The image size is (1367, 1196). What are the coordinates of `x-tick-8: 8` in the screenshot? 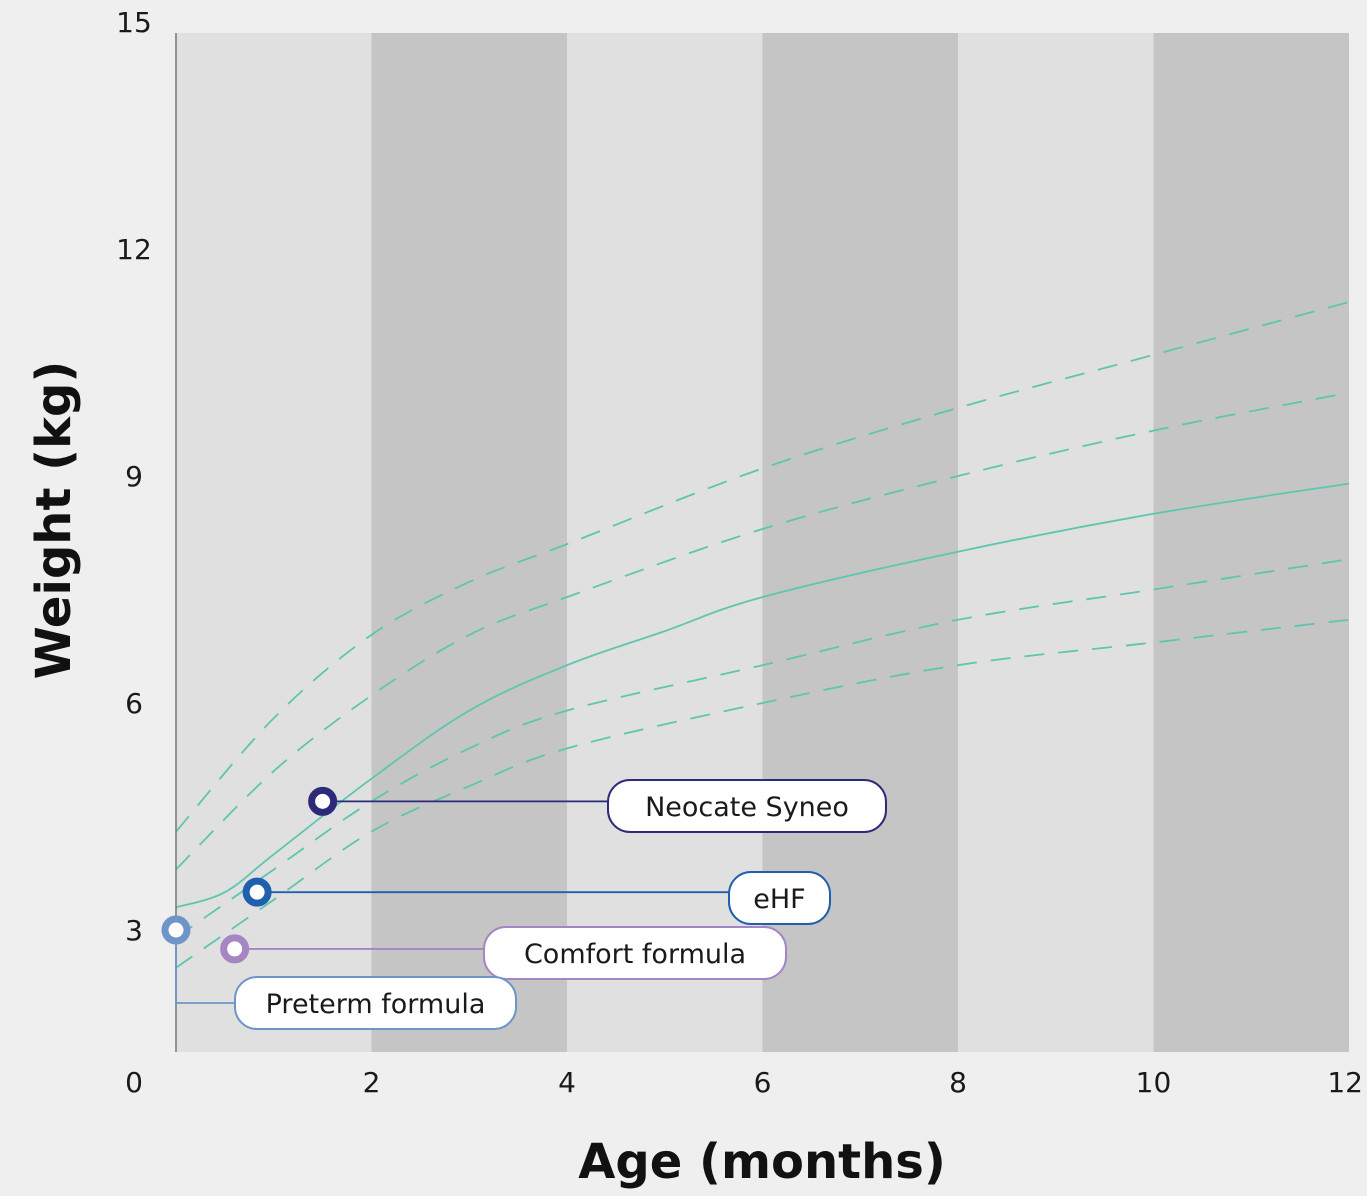 It's located at (958, 1082).